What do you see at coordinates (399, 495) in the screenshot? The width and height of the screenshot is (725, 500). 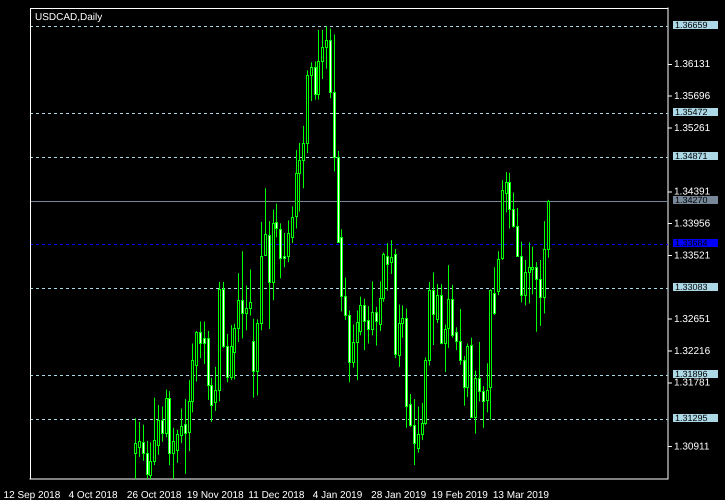 I see `x-tick-label: 28 Jan 2019` at bounding box center [399, 495].